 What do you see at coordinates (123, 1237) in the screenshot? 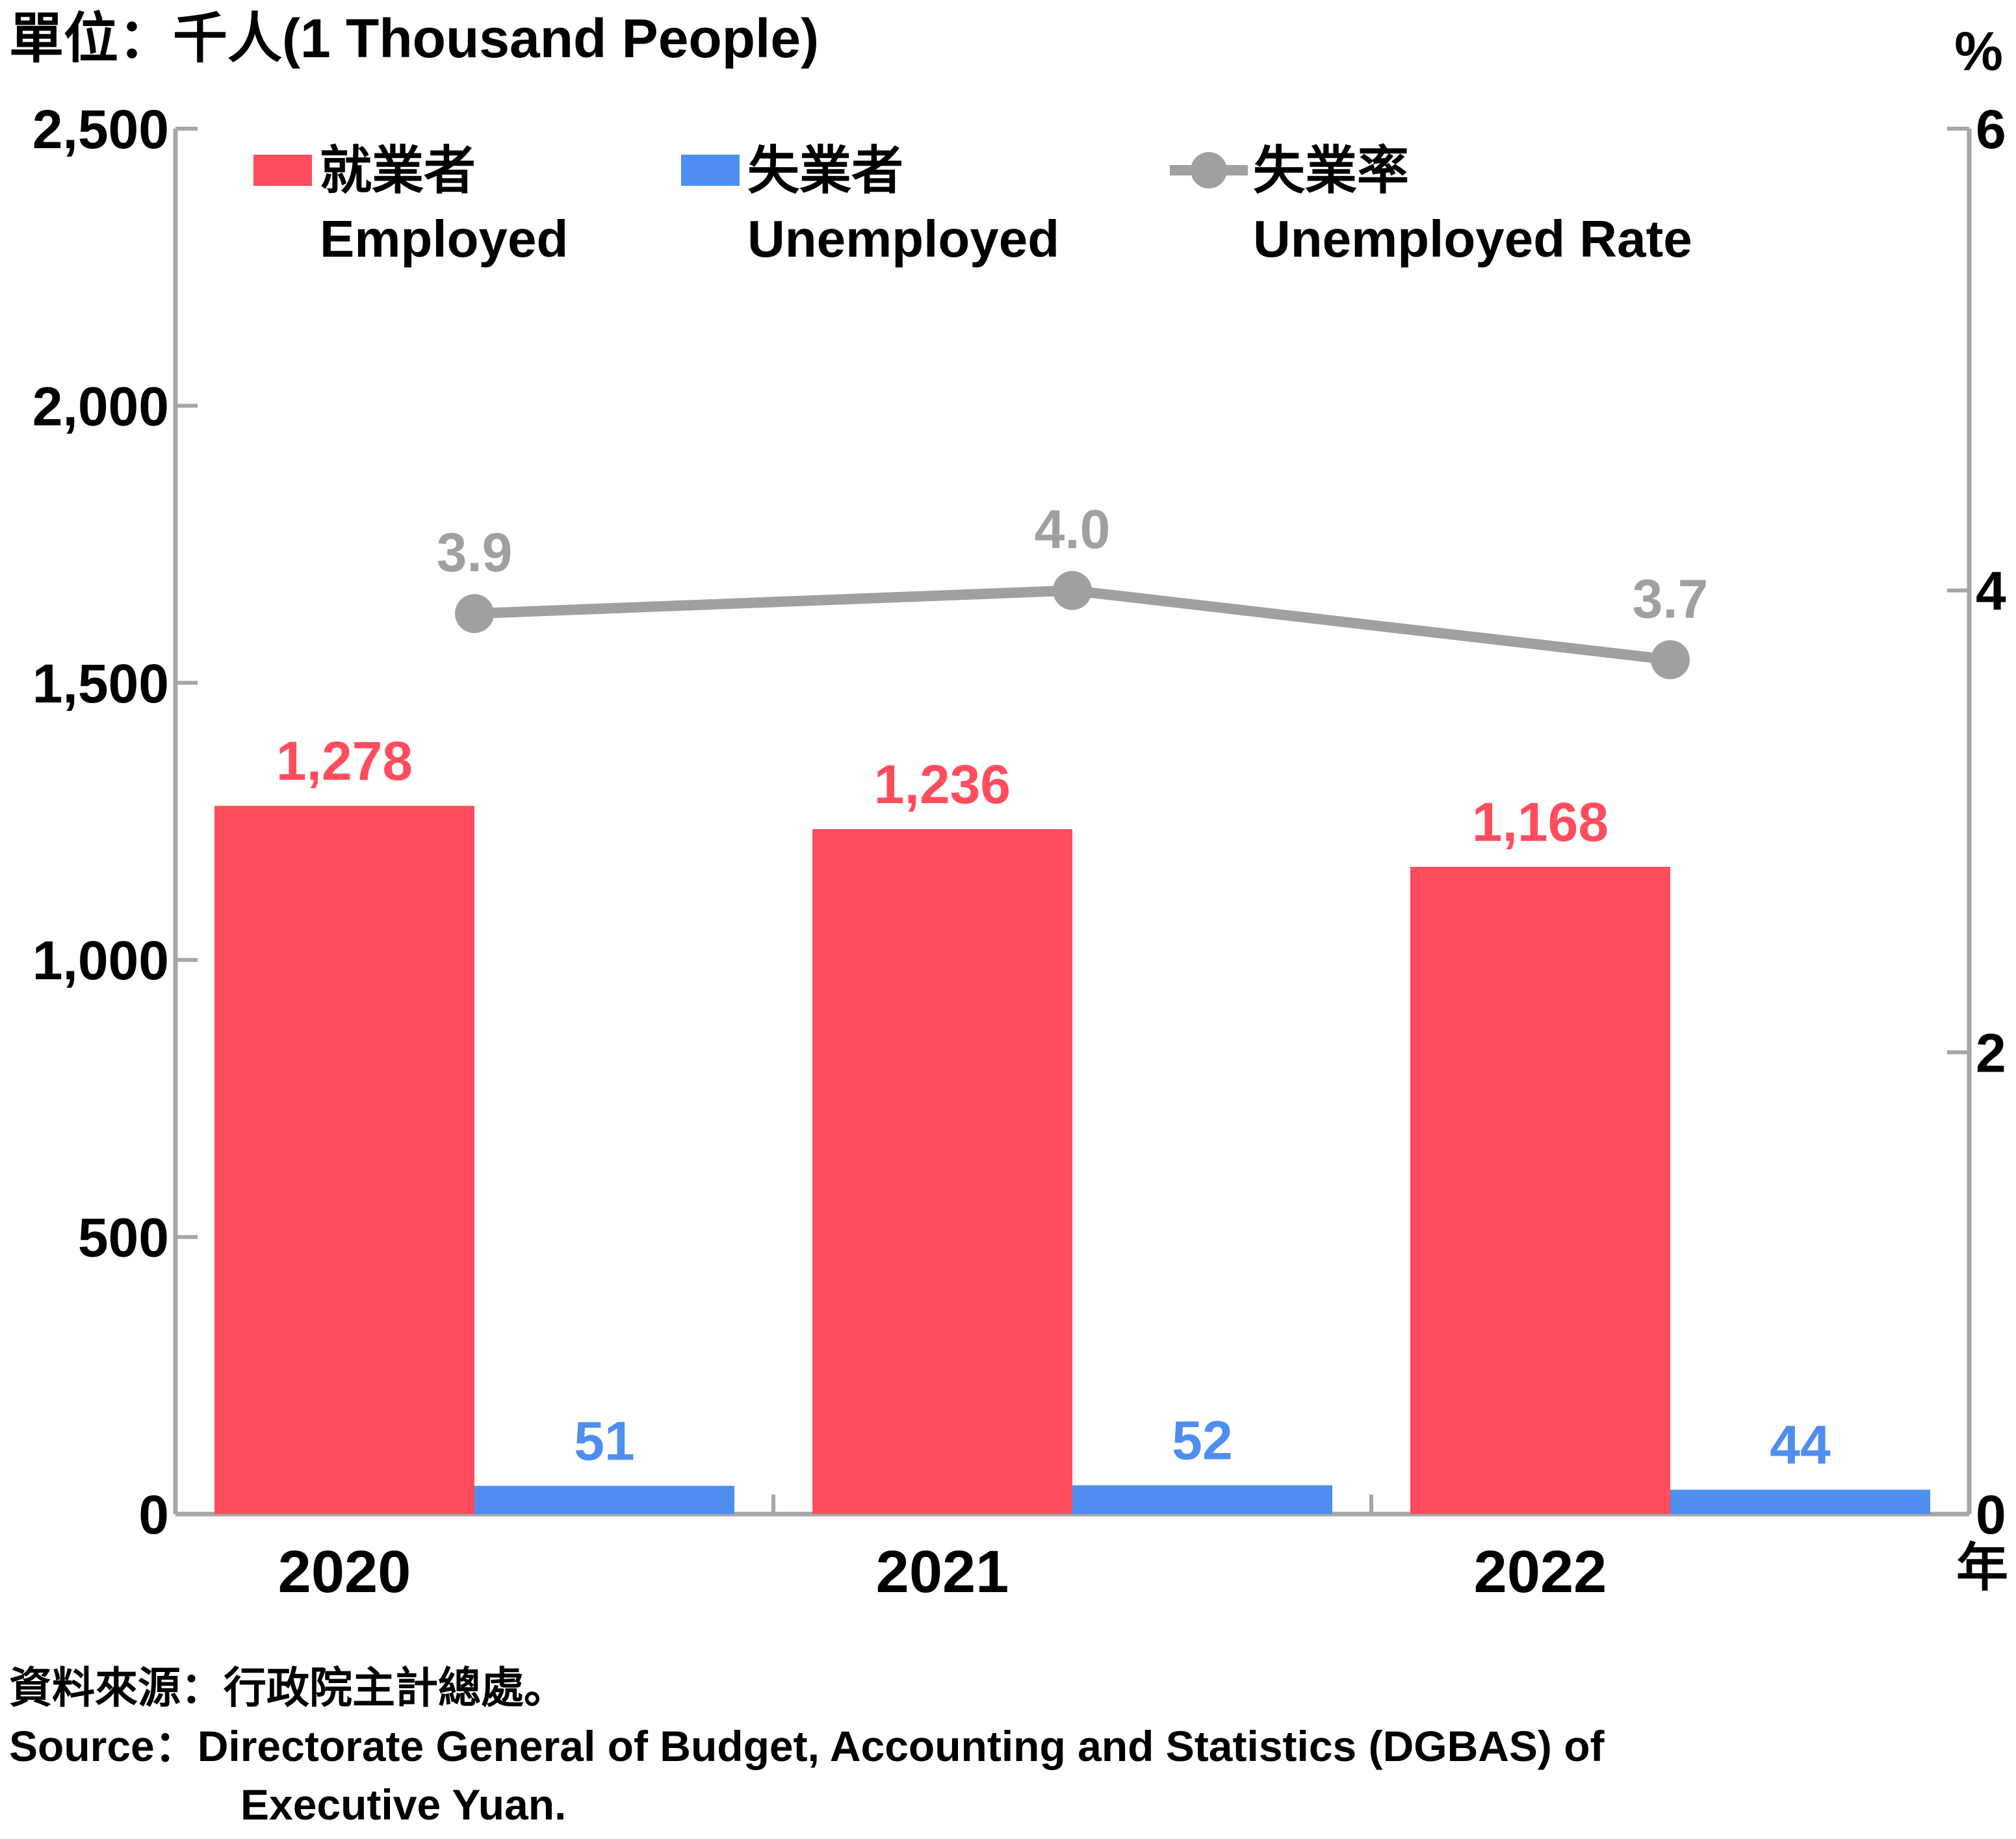
I see `left-tick-label: 500` at bounding box center [123, 1237].